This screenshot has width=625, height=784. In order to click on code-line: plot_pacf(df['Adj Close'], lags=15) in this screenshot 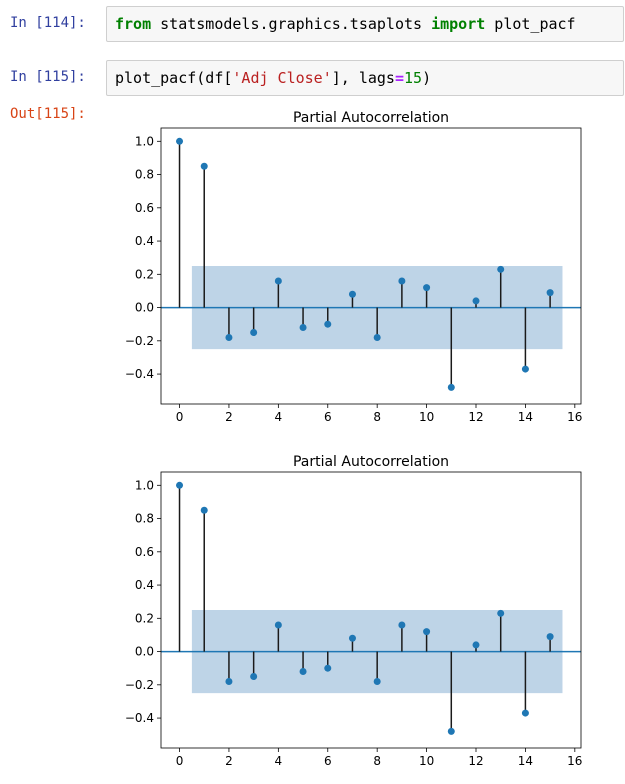, I will do `click(273, 78)`.